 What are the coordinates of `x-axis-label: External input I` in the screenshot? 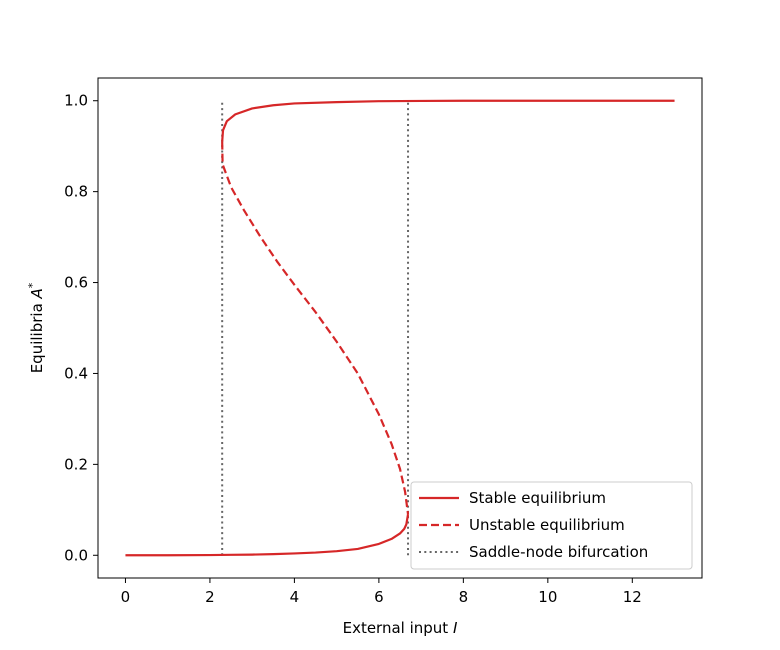 It's located at (400, 628).